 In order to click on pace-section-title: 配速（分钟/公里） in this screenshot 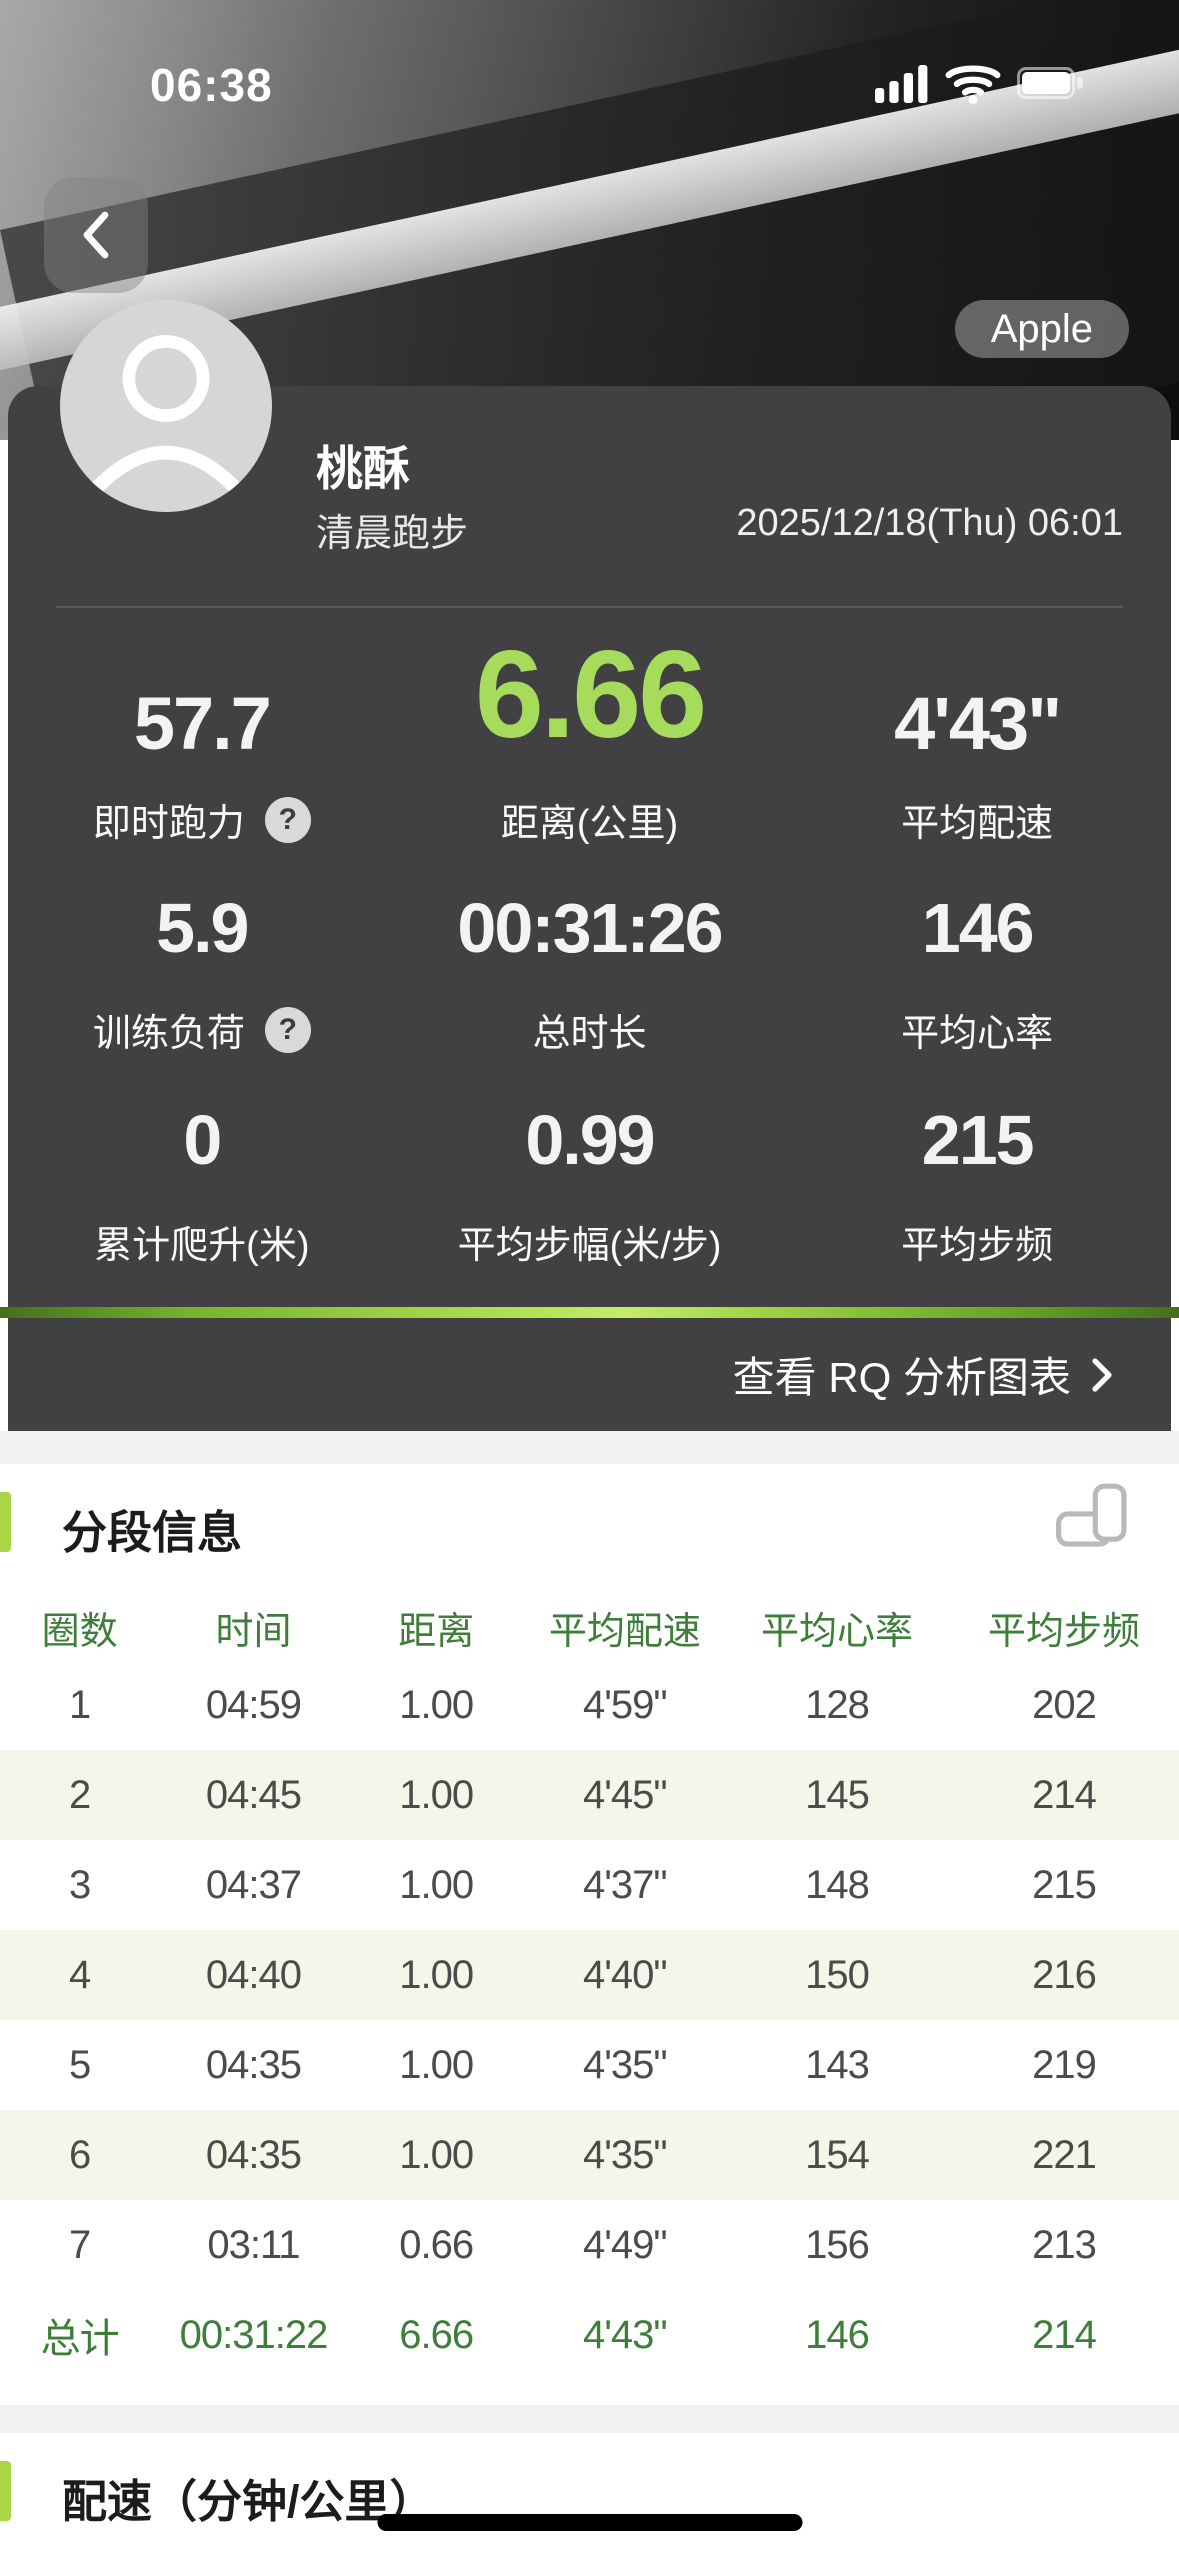, I will do `click(248, 2501)`.